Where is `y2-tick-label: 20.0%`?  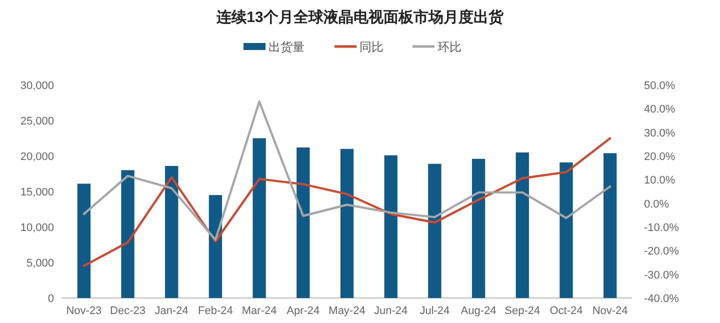
y2-tick-label: 20.0% is located at coordinates (660, 157).